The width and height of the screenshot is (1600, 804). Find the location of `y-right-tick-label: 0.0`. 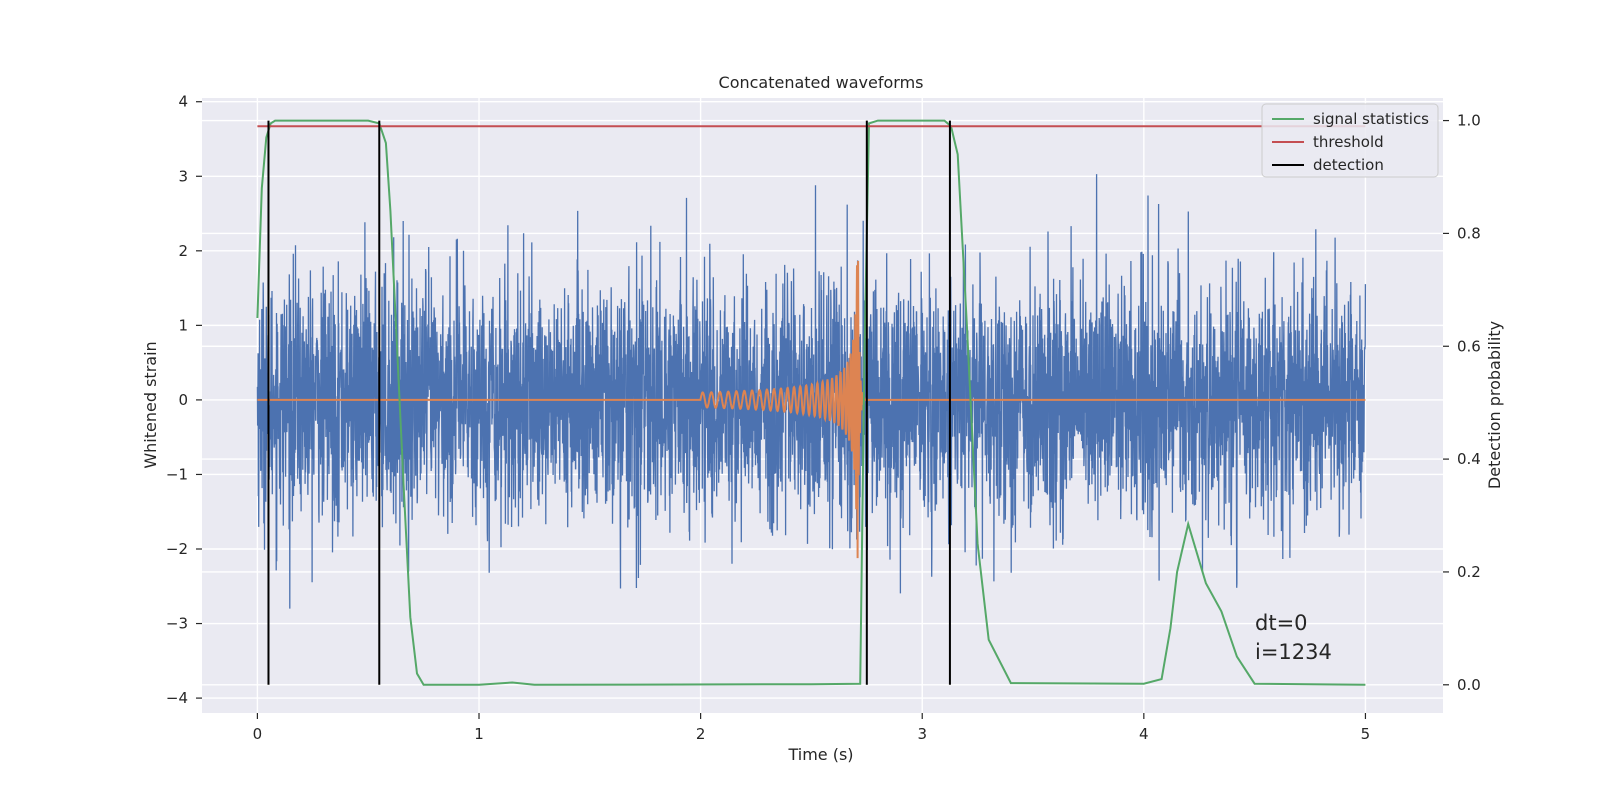

y-right-tick-label: 0.0 is located at coordinates (1469, 685).